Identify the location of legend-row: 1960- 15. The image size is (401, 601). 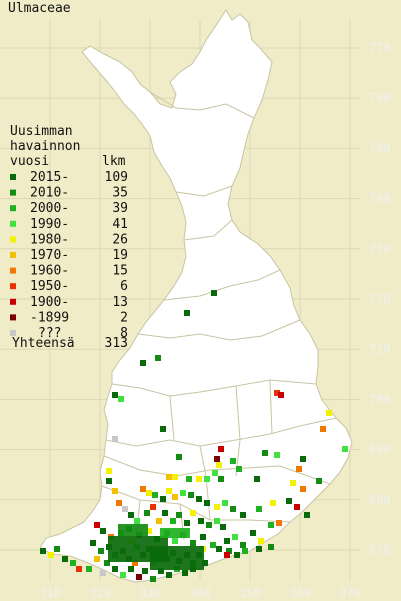
(69, 271).